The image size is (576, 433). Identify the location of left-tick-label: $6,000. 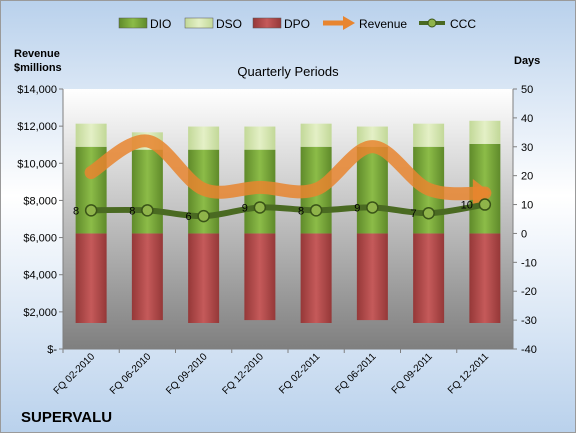
(40, 239).